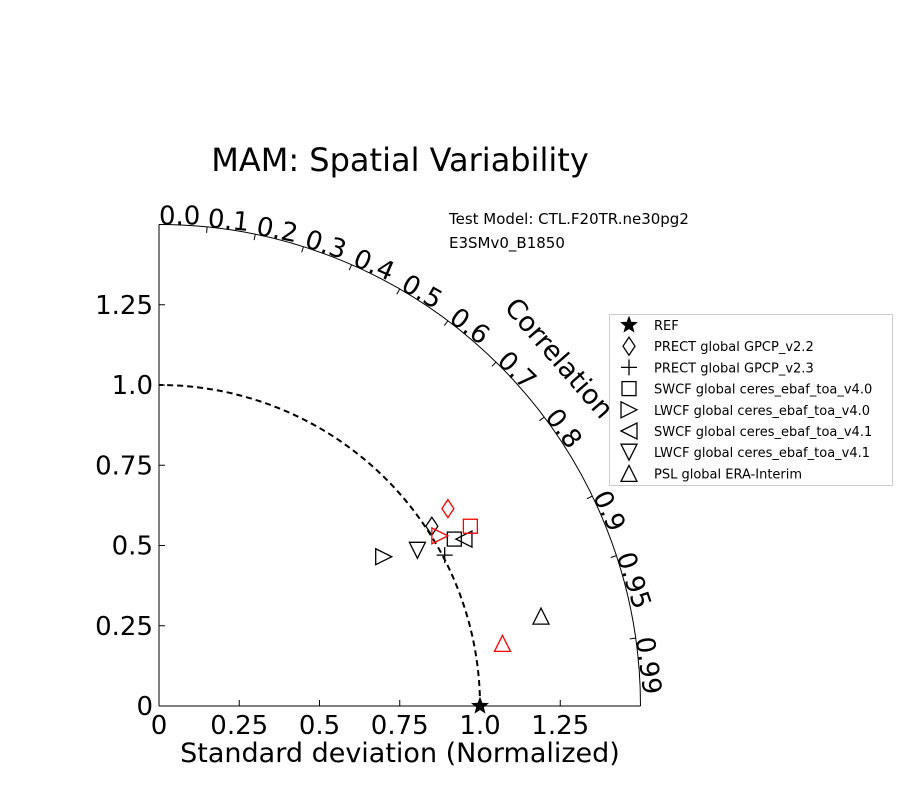 The image size is (900, 800). I want to click on data-point-diamond, so click(448, 508).